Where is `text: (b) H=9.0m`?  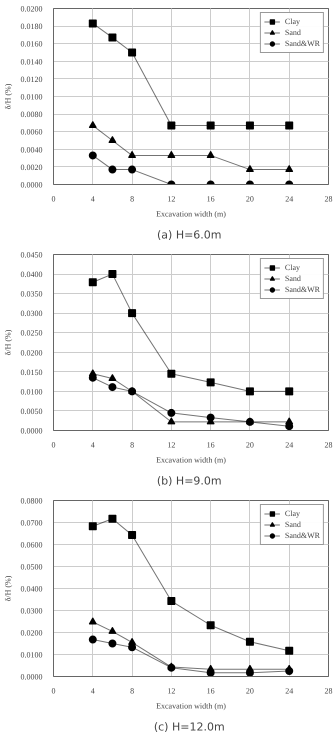
text: (b) H=9.0m is located at coordinates (189, 481).